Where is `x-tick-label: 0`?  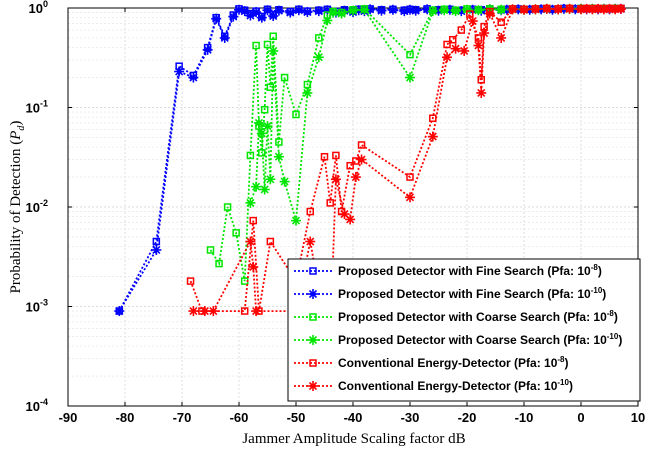 x-tick-label: 0 is located at coordinates (580, 417).